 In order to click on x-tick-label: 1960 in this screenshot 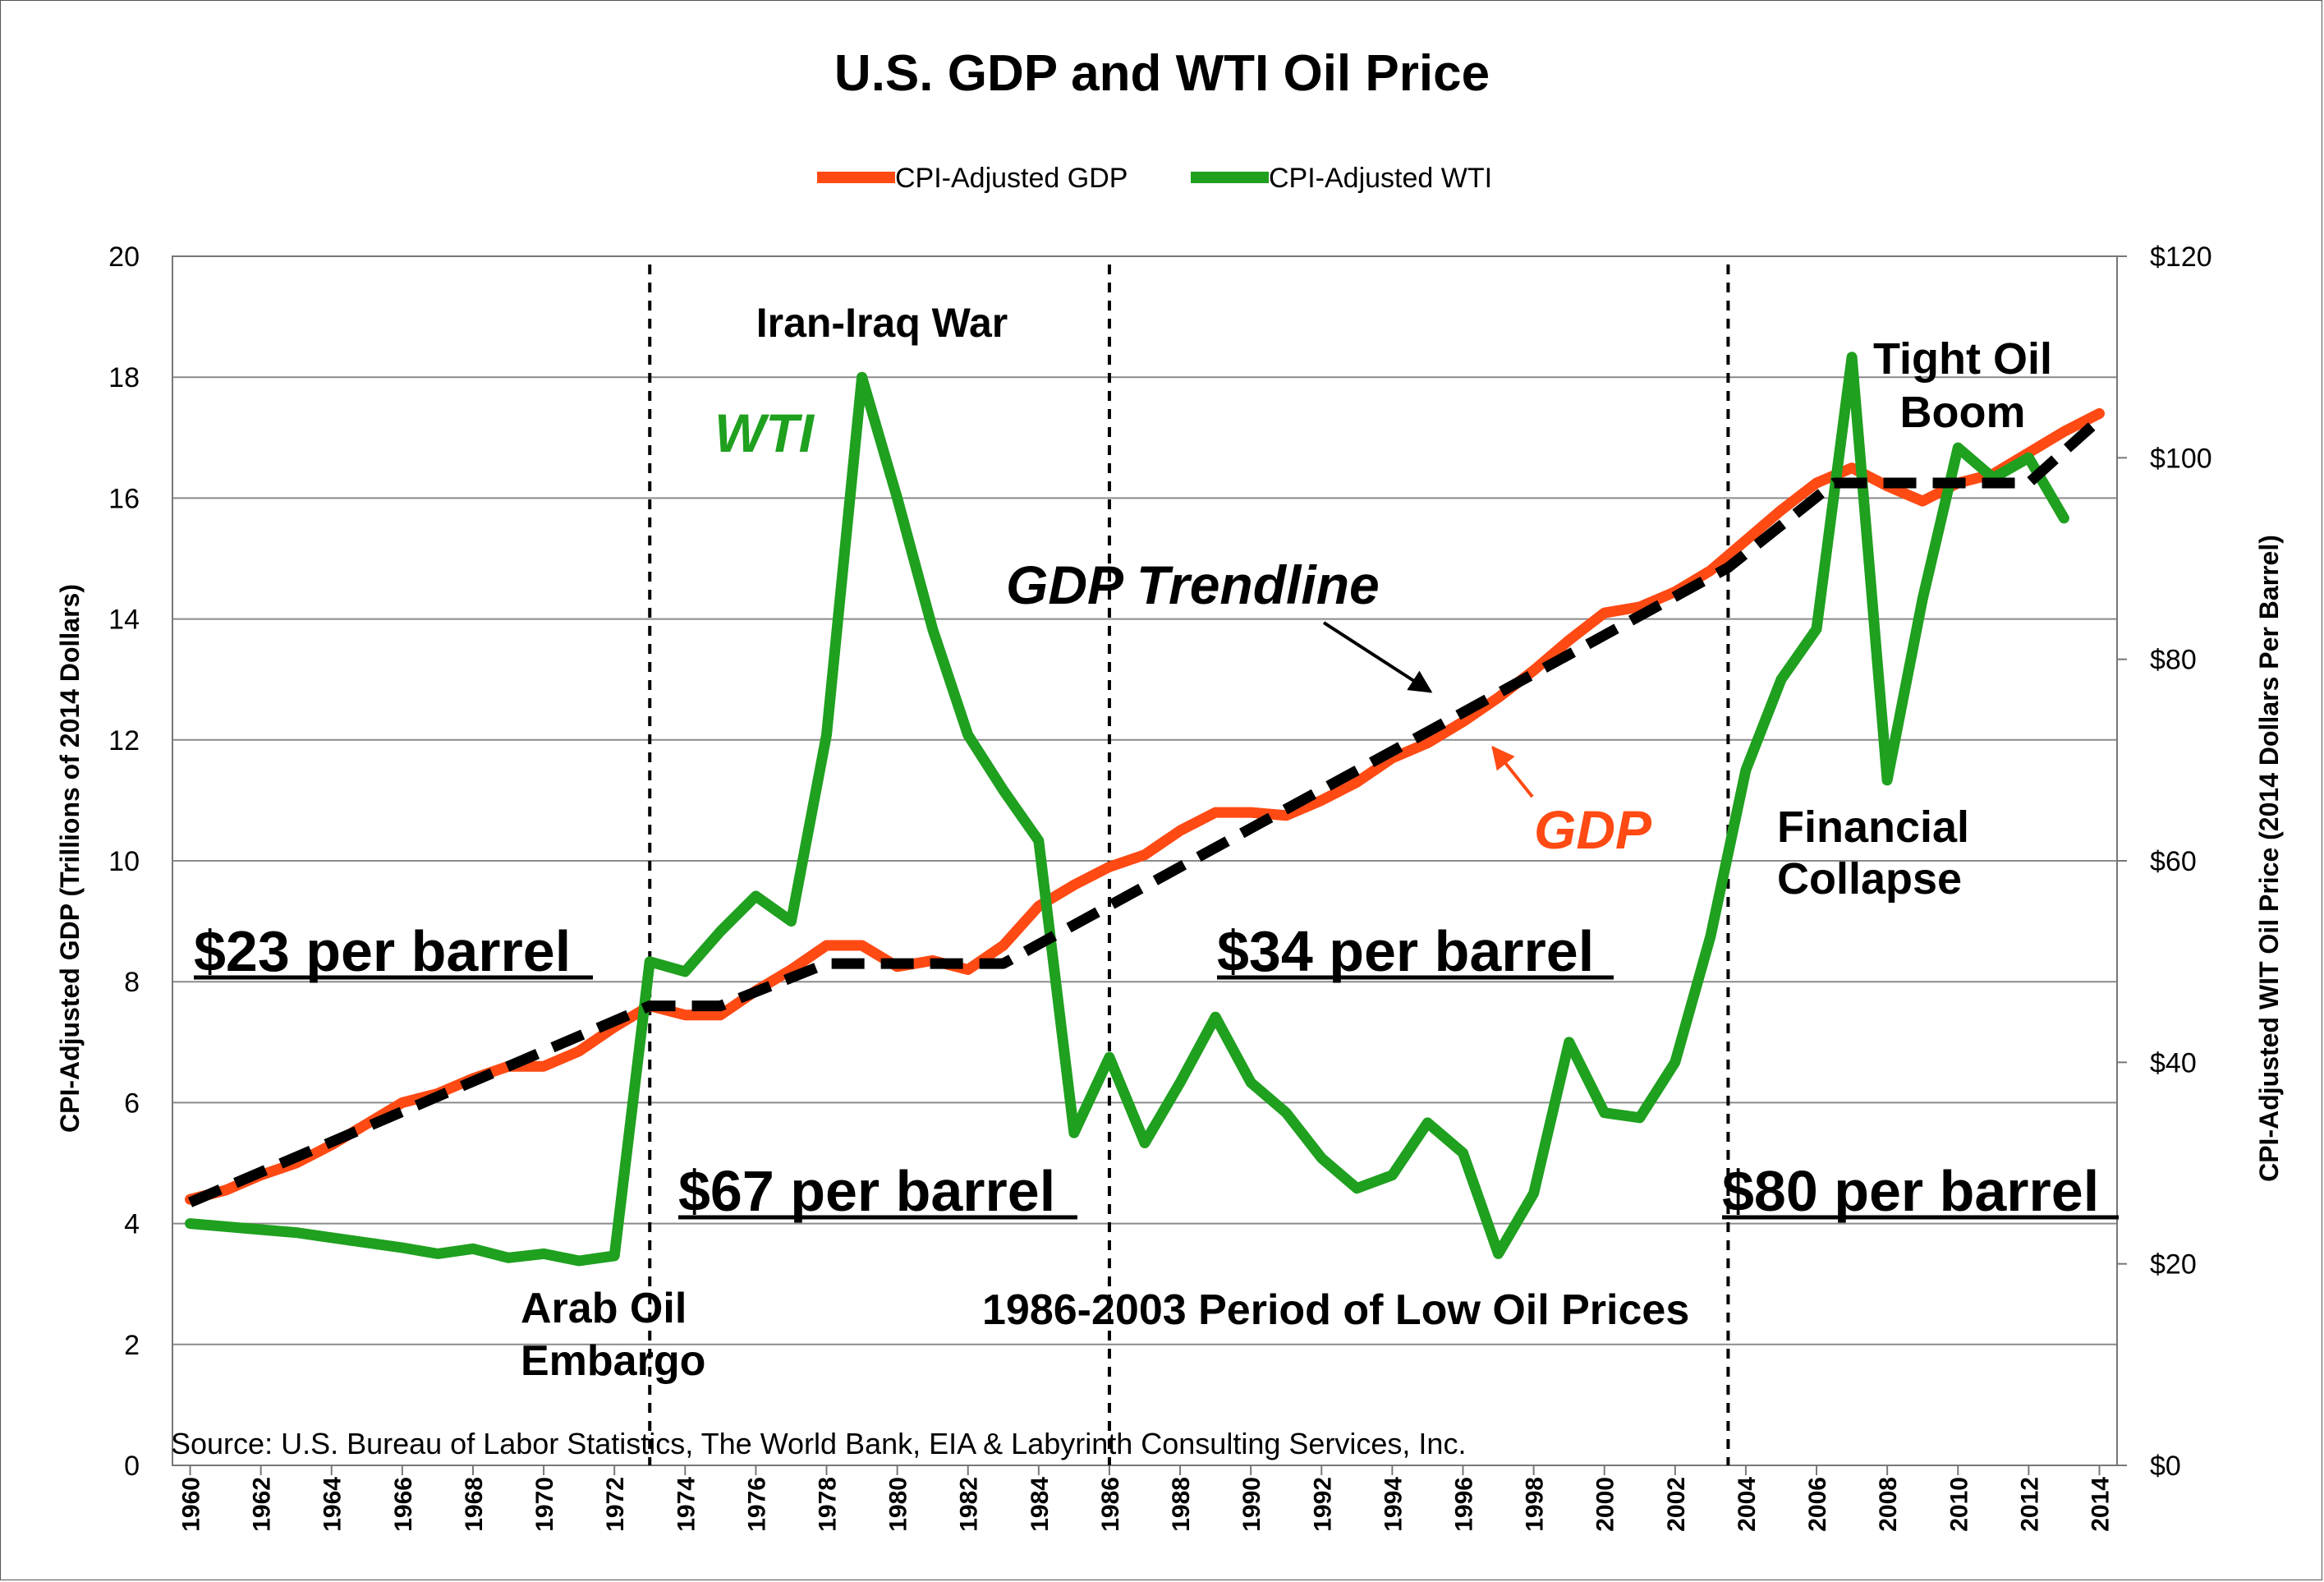, I will do `click(191, 1505)`.